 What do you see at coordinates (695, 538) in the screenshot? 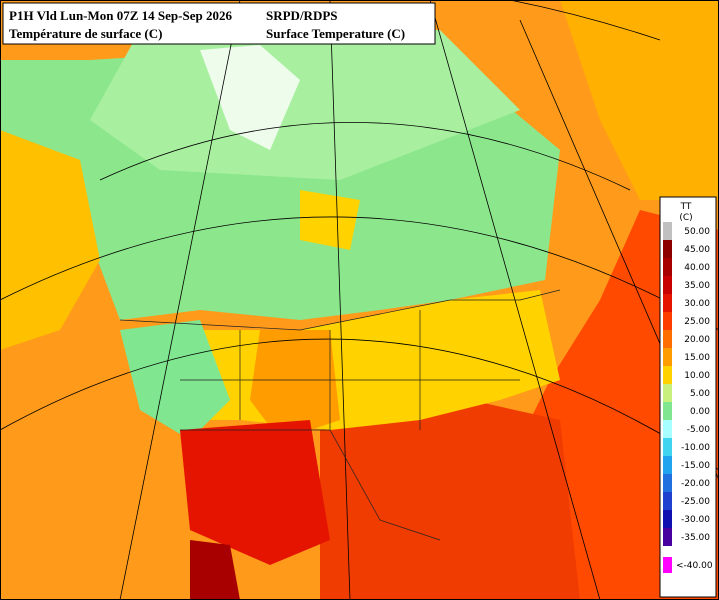
I see `legend-label: -35.00` at bounding box center [695, 538].